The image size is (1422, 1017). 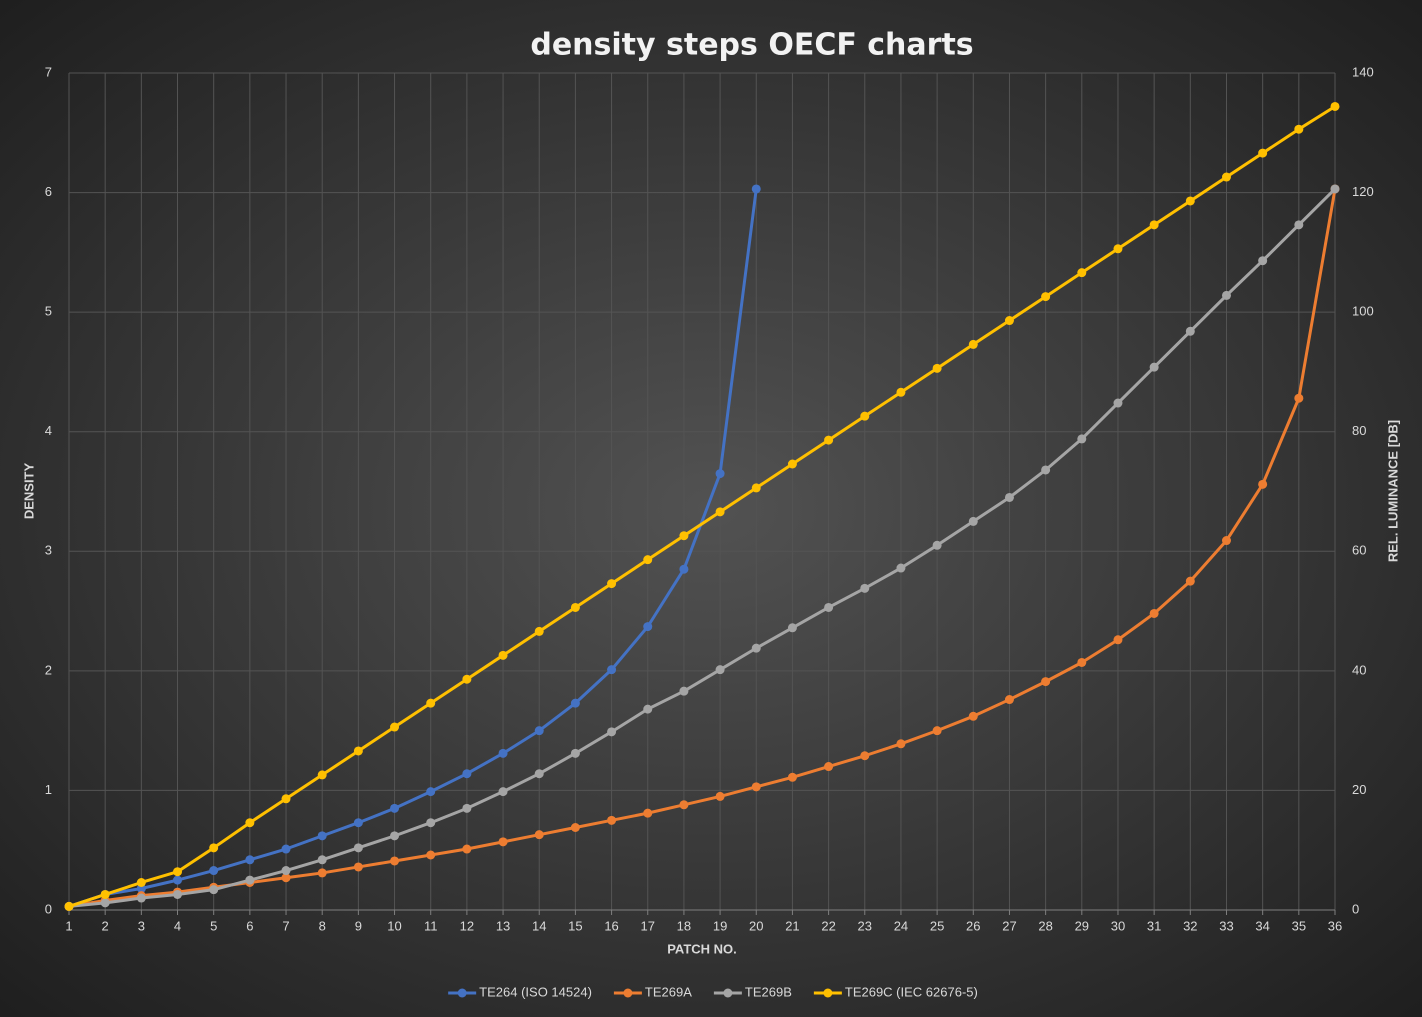 What do you see at coordinates (1359, 550) in the screenshot?
I see `y2-tick-label: 60` at bounding box center [1359, 550].